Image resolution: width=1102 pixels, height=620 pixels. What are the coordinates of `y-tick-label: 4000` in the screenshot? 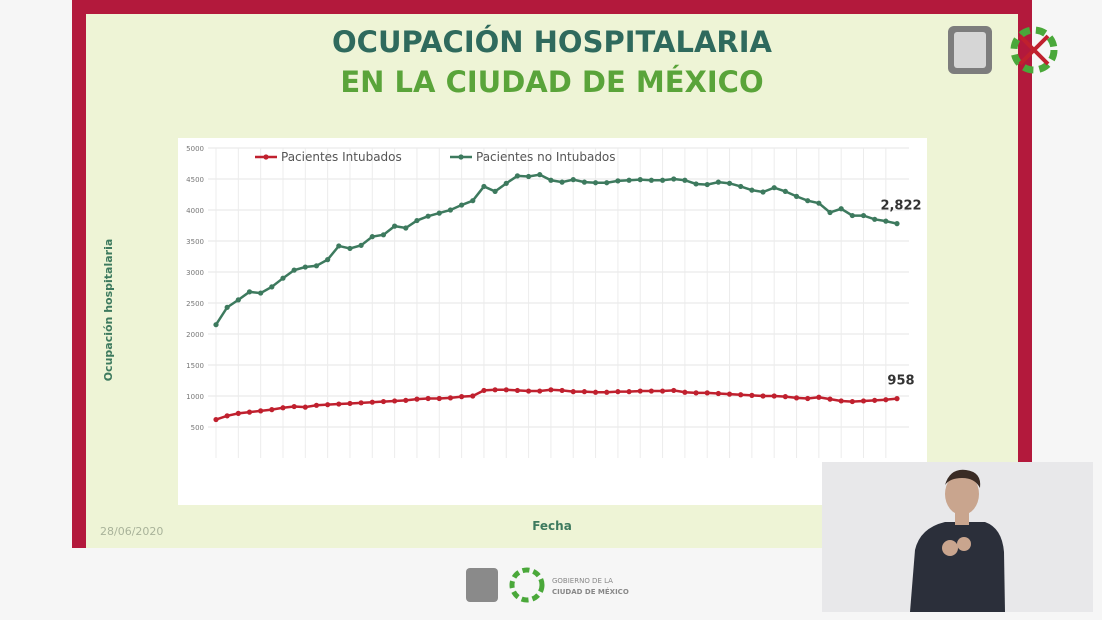 It's located at (195, 211).